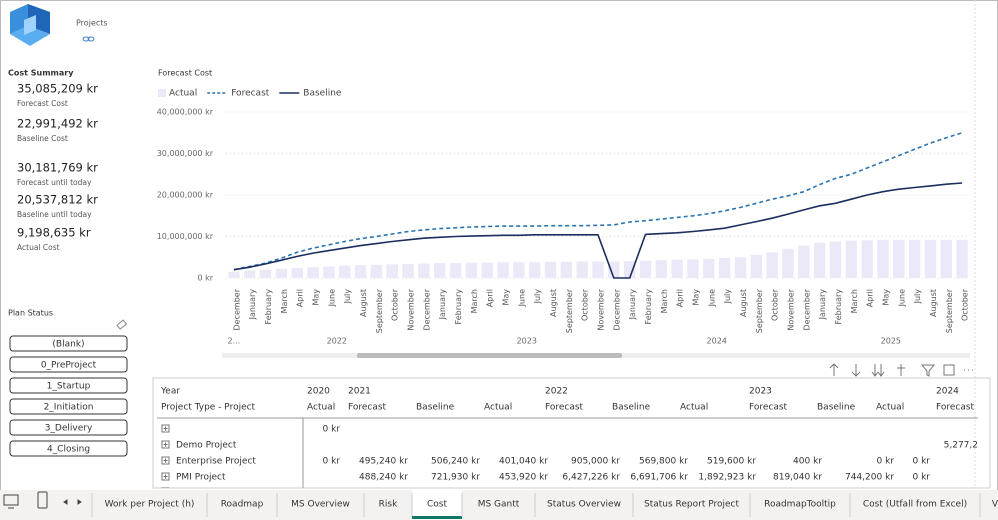  I want to click on page-tab: RoadmapTooltip, so click(799, 505).